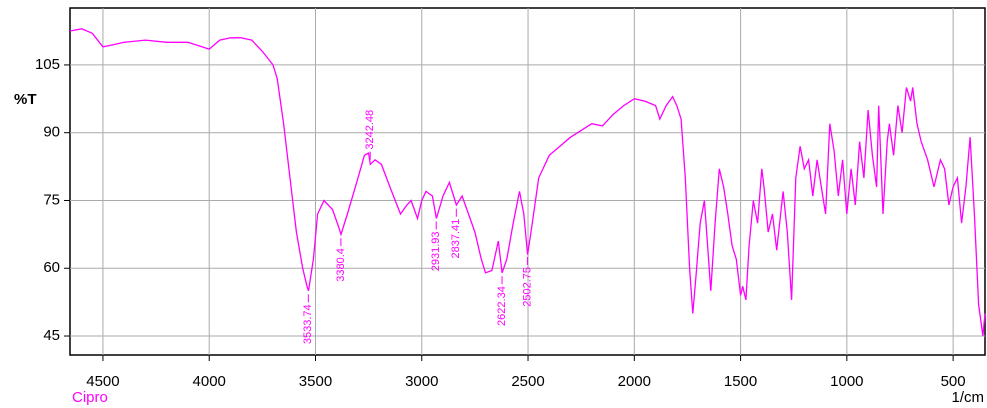 Image resolution: width=987 pixels, height=408 pixels. What do you see at coordinates (634, 381) in the screenshot?
I see `x-tick-label: 2000` at bounding box center [634, 381].